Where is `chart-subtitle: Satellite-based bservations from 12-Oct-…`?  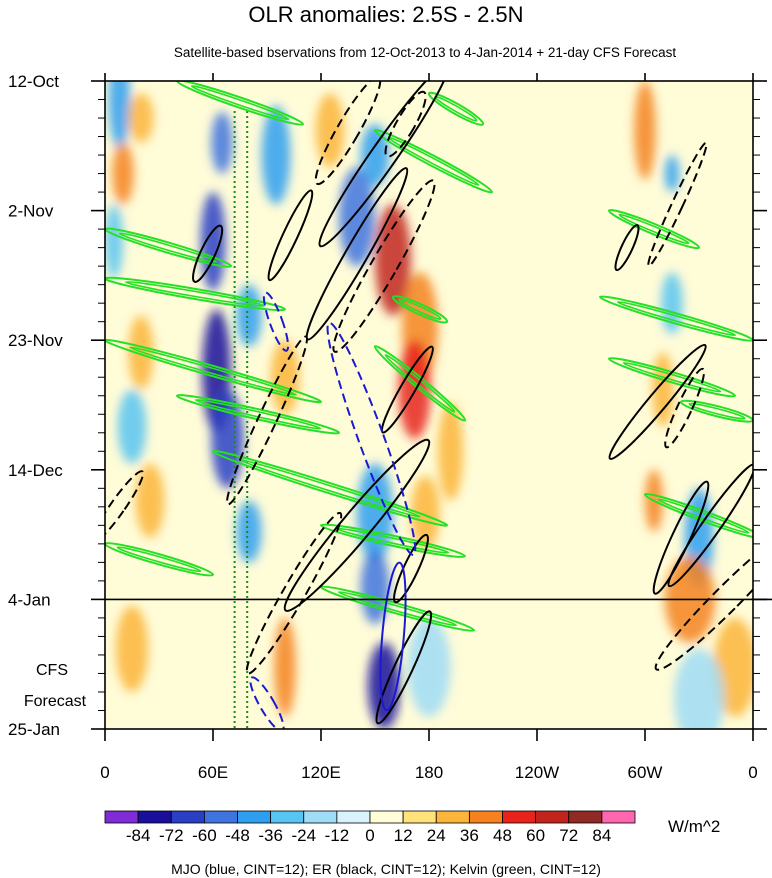 chart-subtitle: Satellite-based bservations from 12-Oct-… is located at coordinates (425, 52).